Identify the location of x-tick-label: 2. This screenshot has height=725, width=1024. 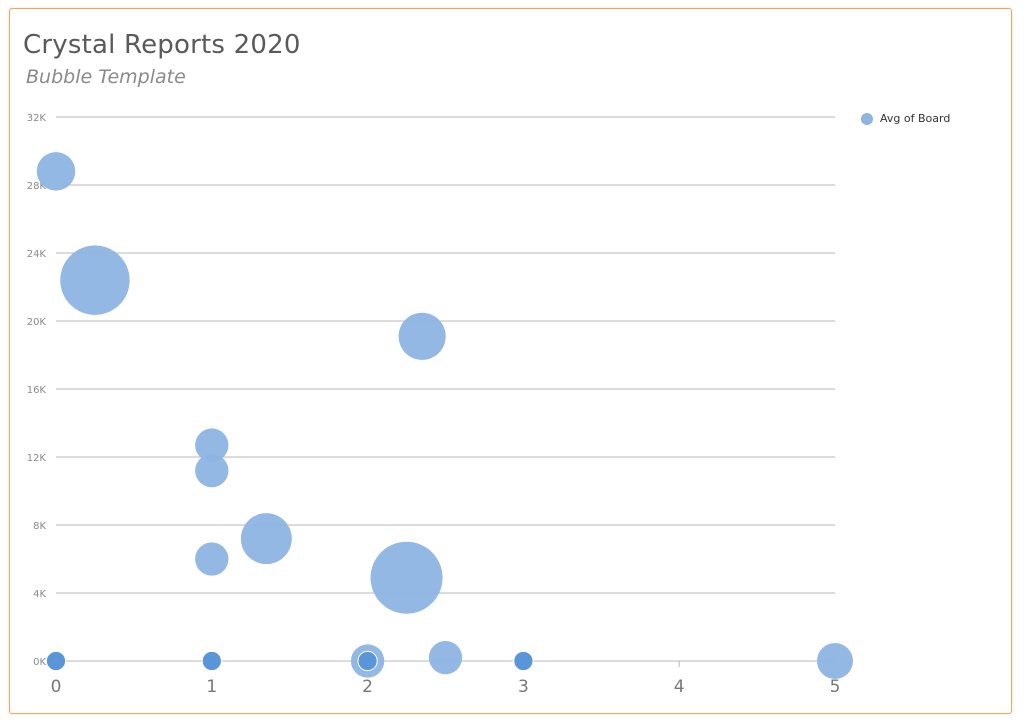
(367, 687).